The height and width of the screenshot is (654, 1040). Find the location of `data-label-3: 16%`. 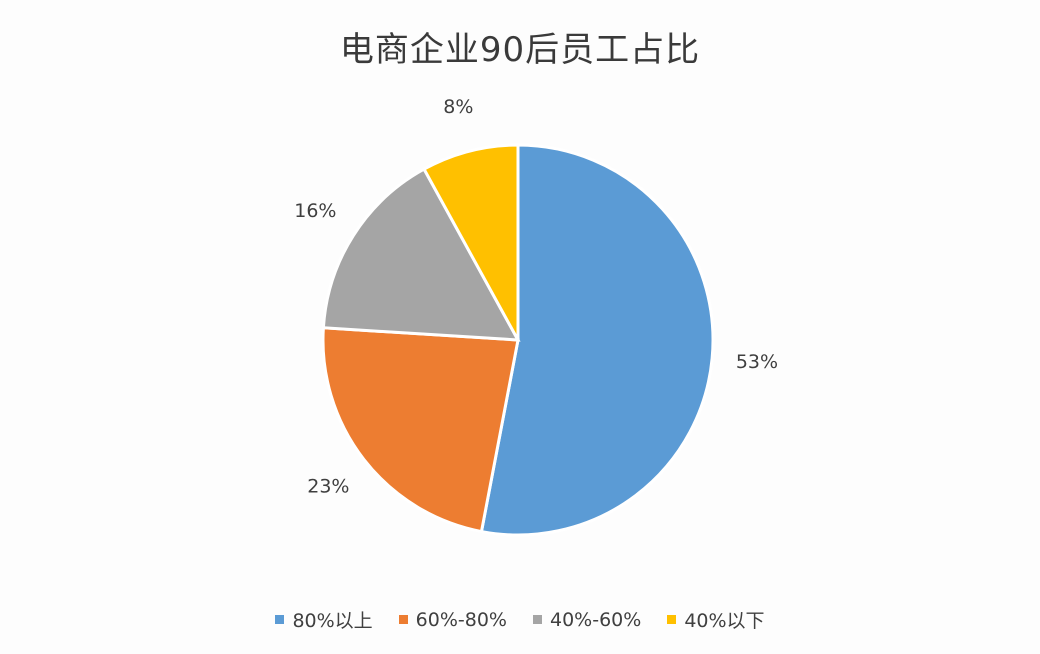

data-label-3: 16% is located at coordinates (315, 211).